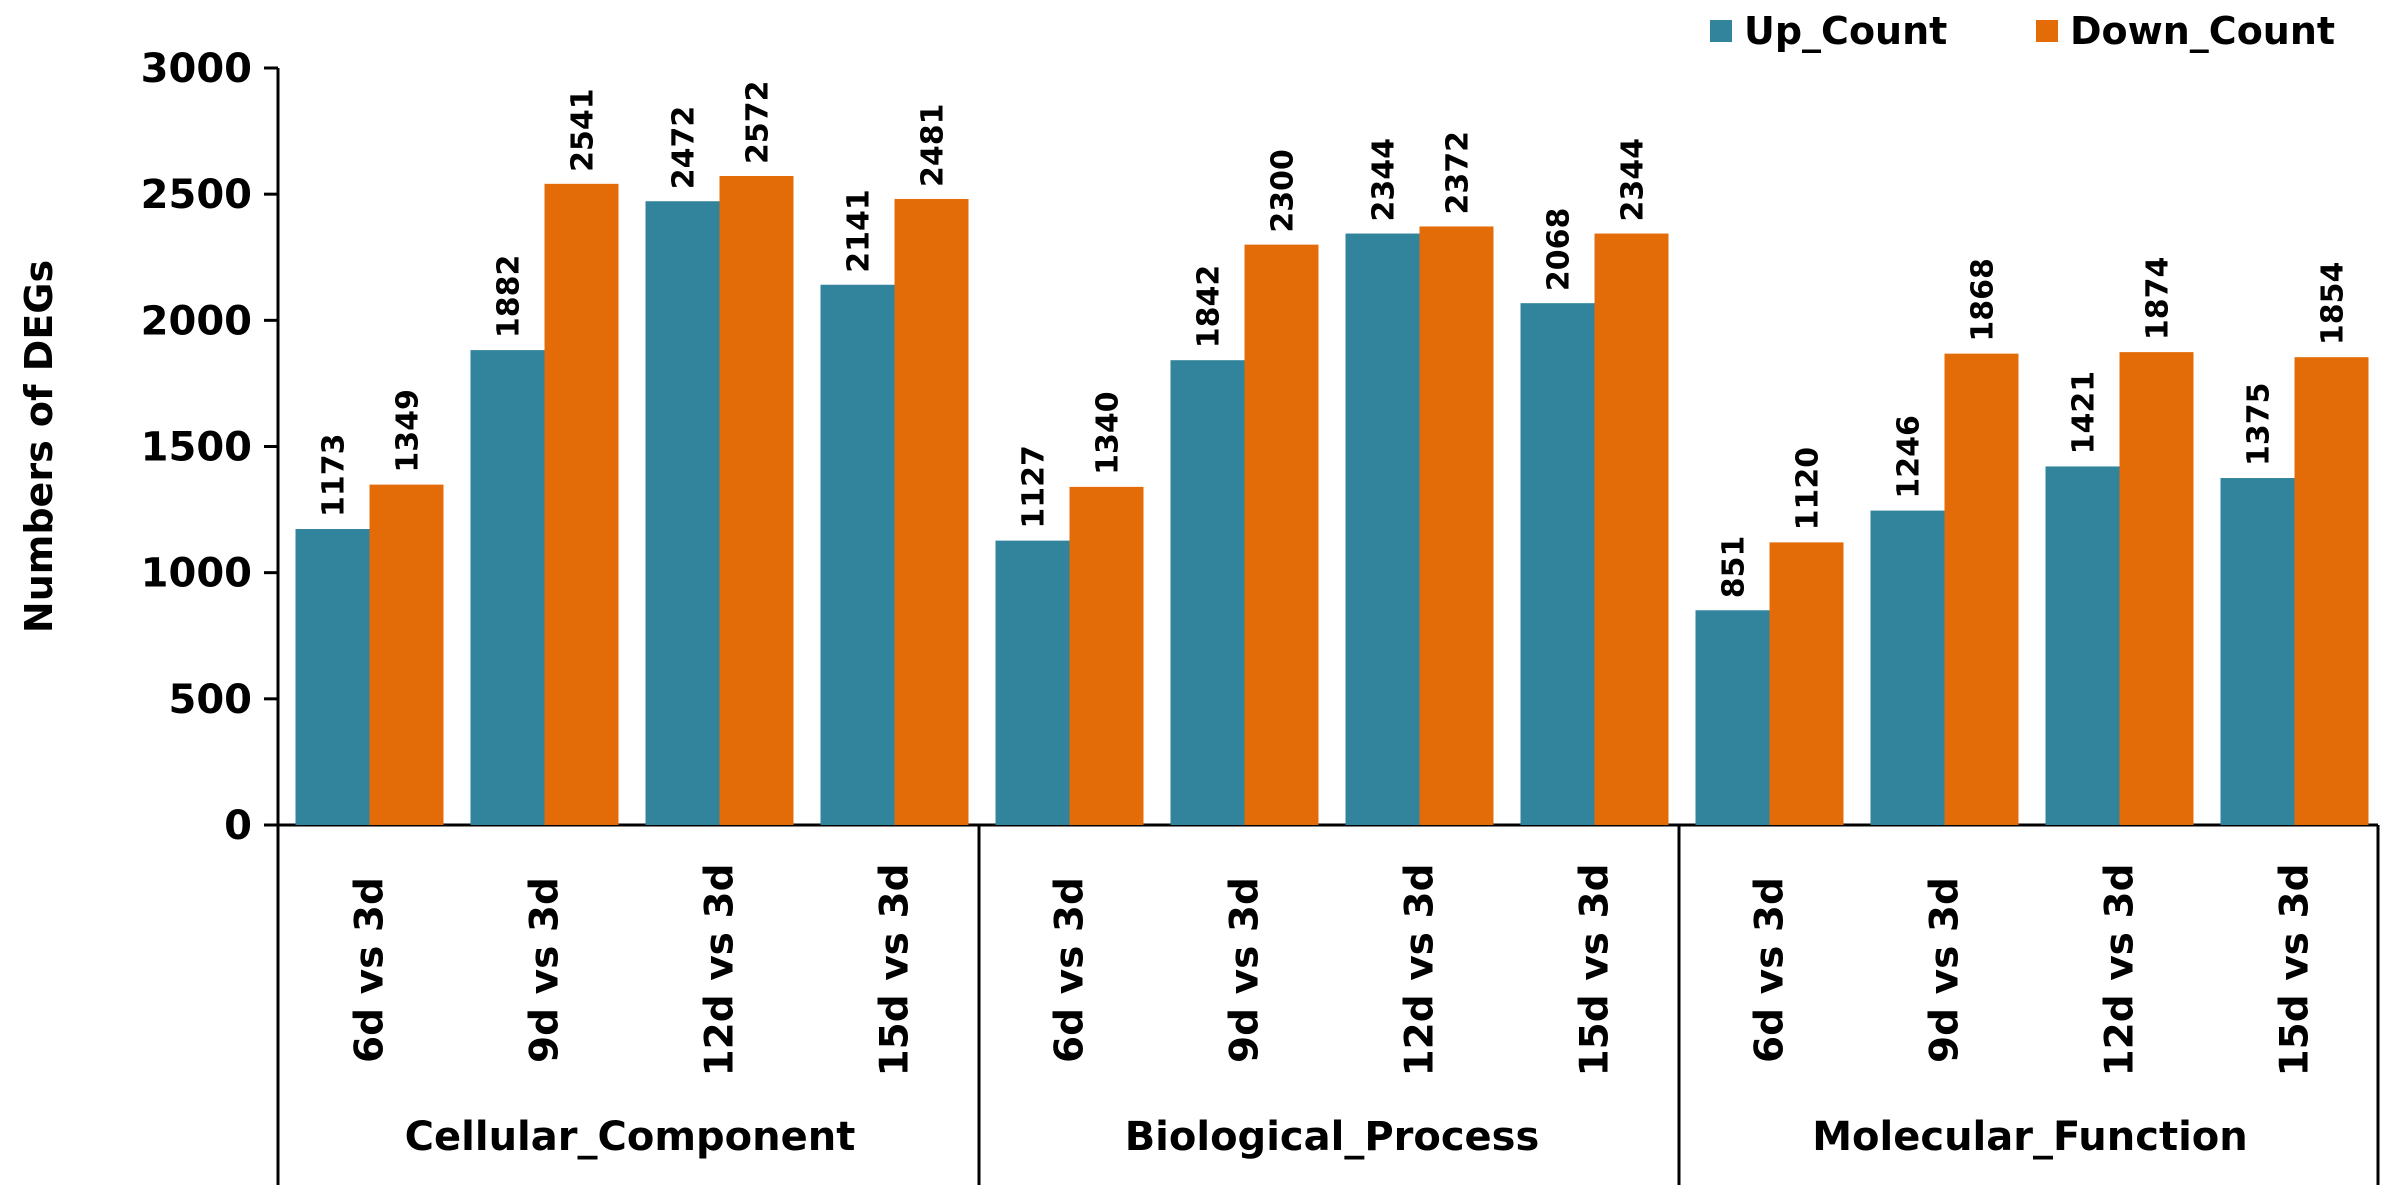 The height and width of the screenshot is (1202, 2397). What do you see at coordinates (1633, 180) in the screenshot?
I see `down-count-data-label: 2344` at bounding box center [1633, 180].